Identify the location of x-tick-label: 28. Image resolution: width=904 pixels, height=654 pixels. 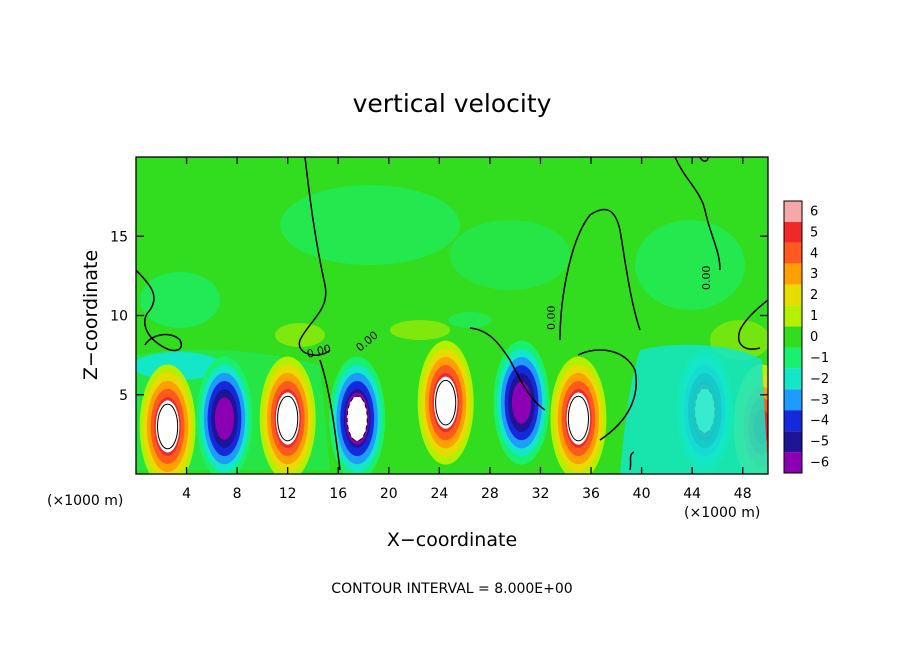
(490, 494).